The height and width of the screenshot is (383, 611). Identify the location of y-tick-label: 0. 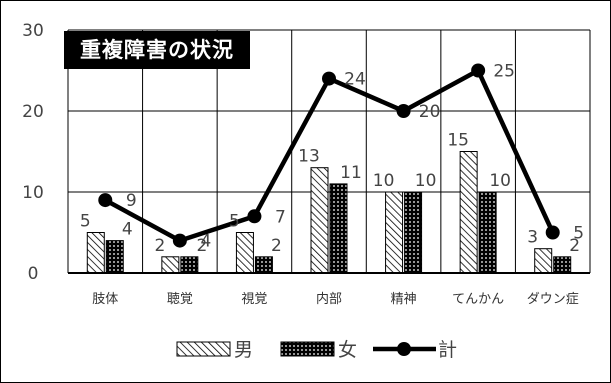
(33, 274).